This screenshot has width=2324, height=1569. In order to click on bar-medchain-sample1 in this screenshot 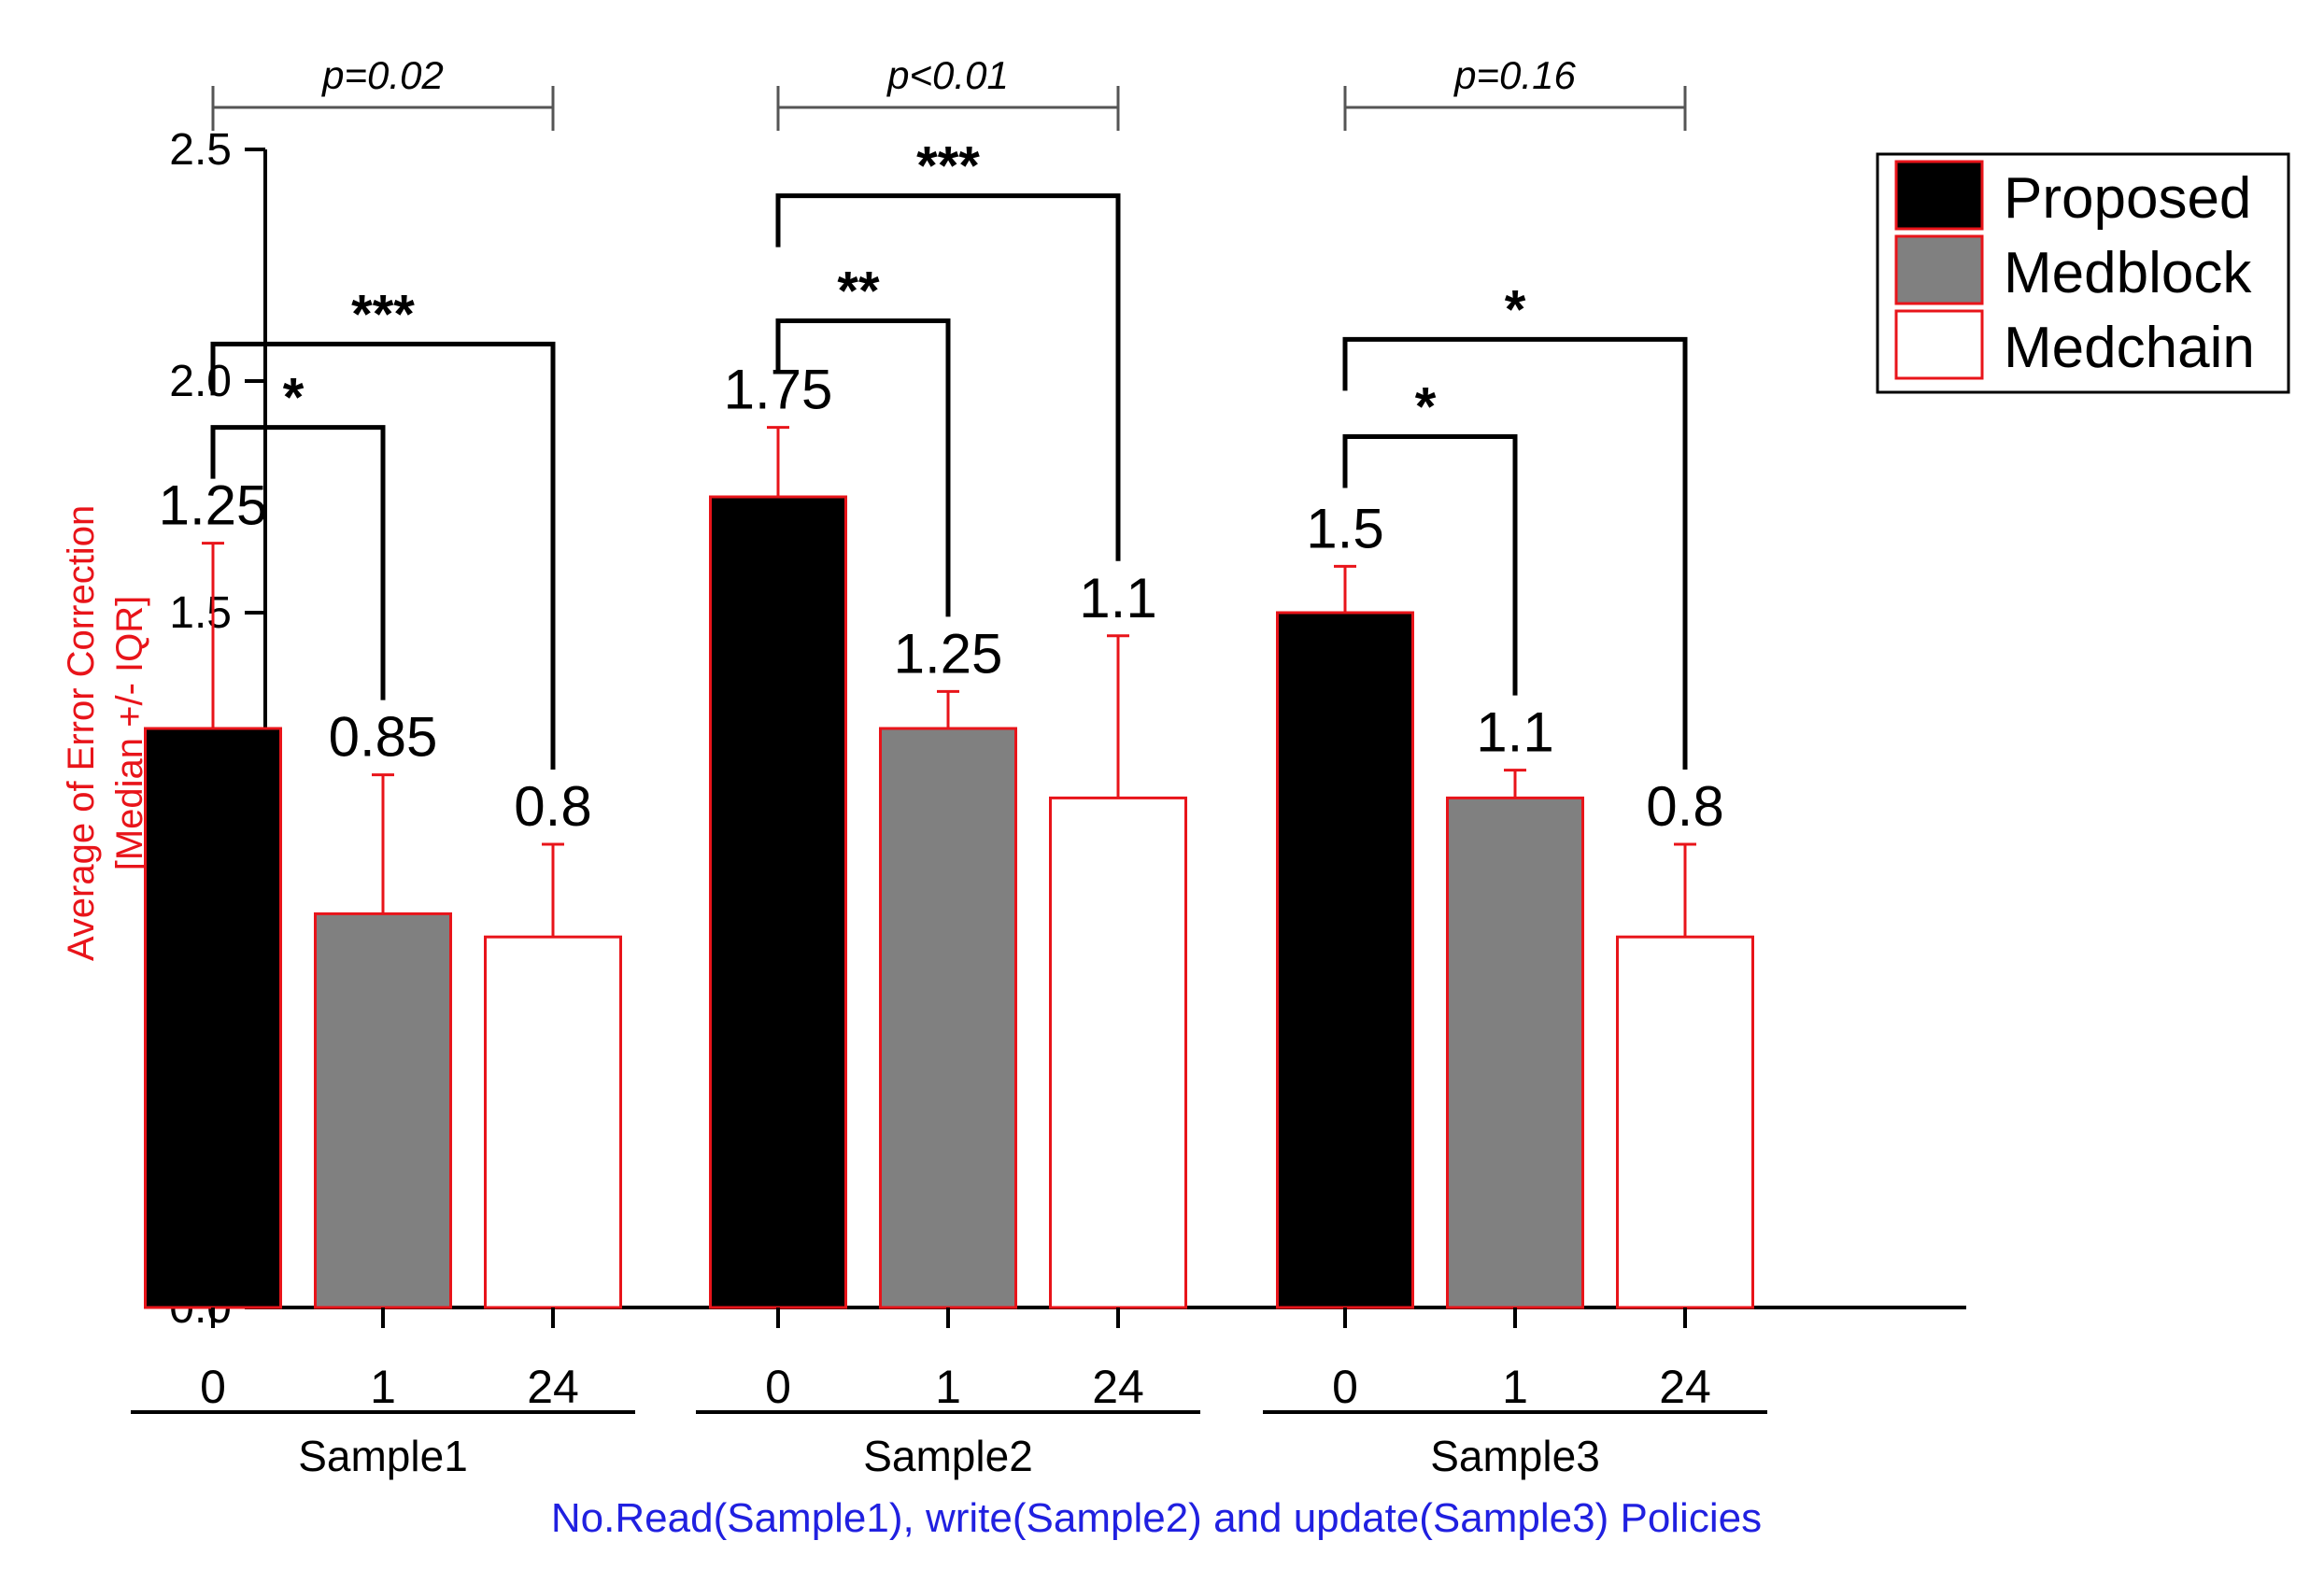, I will do `click(553, 1122)`.